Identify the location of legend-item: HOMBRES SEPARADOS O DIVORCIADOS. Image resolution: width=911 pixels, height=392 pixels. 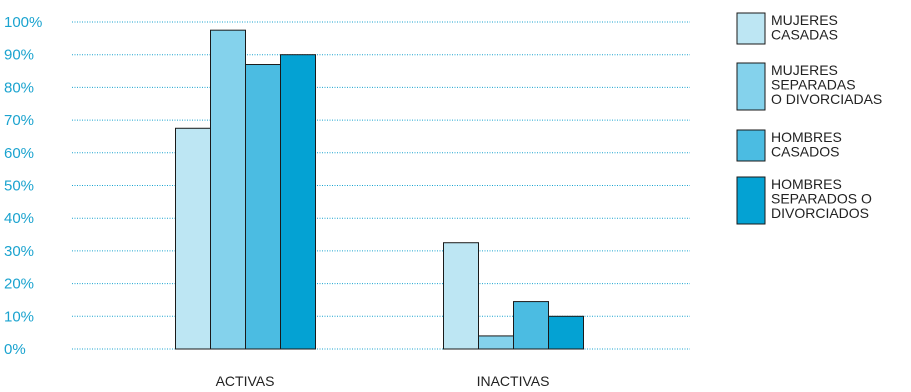
(804, 200).